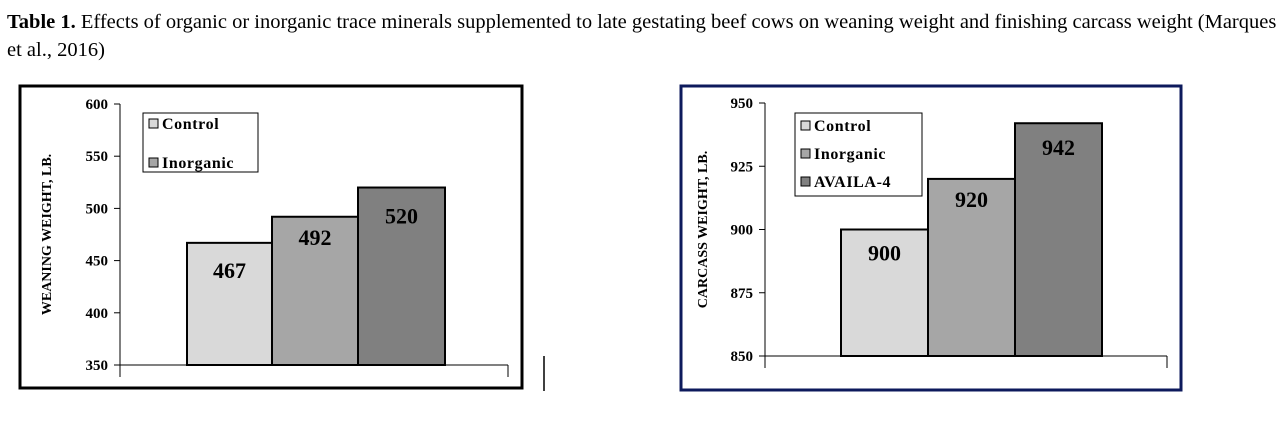 This screenshot has height=426, width=1280. I want to click on y-axis-label: CARCASS WEIGHT, LB., so click(703, 229).